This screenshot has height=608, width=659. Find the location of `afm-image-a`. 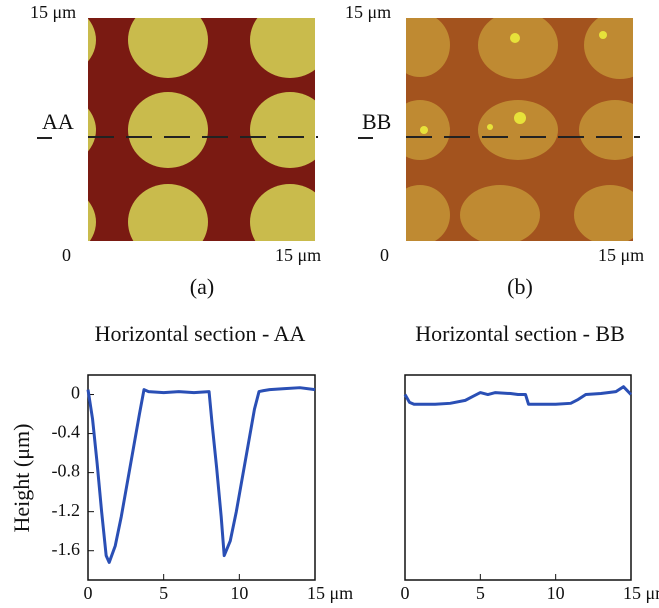

afm-image-a is located at coordinates (201, 129).